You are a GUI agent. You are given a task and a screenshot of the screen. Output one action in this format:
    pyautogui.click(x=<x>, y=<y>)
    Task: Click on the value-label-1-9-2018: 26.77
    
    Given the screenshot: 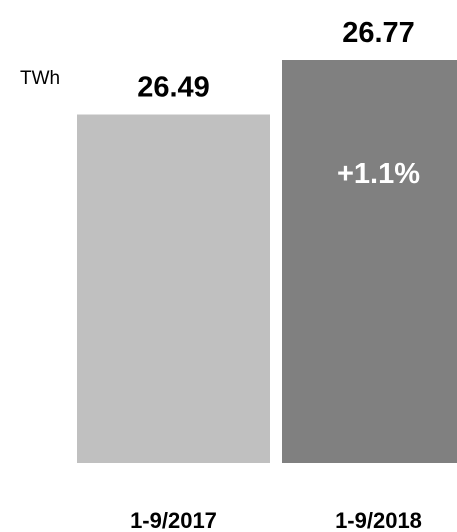 What is the action you would take?
    pyautogui.click(x=378, y=33)
    